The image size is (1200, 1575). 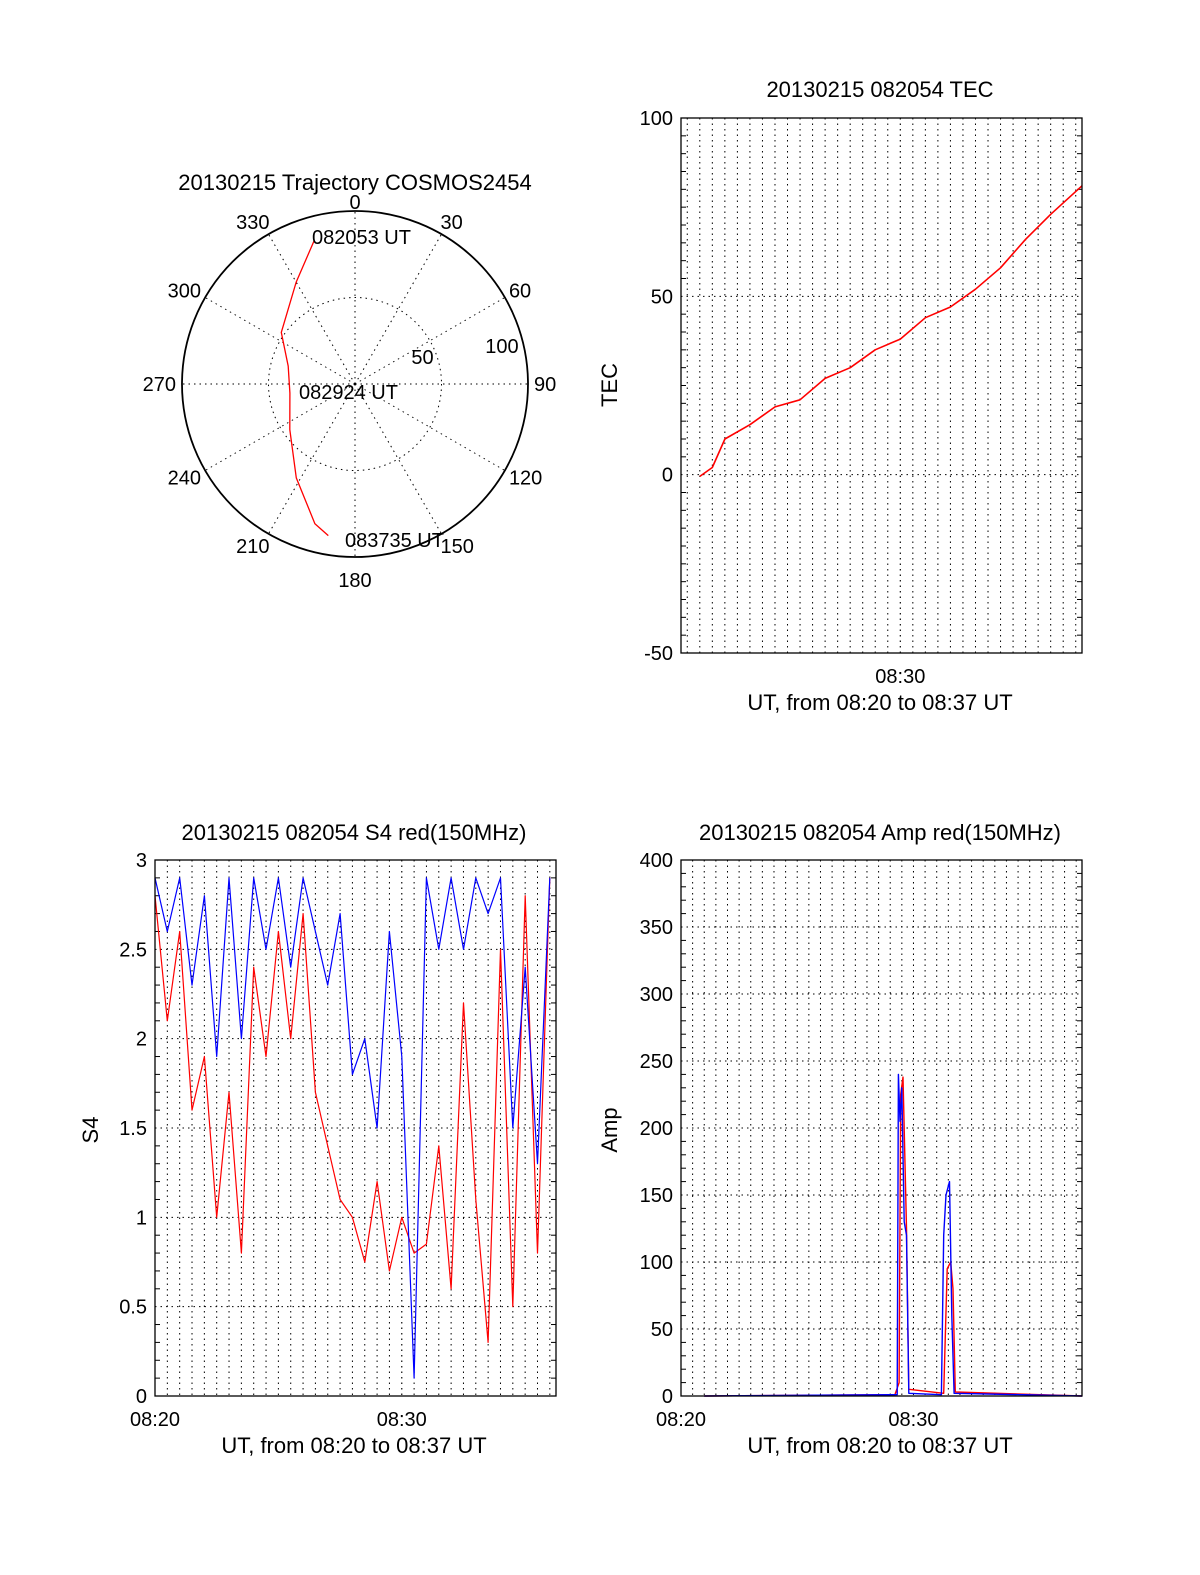 I want to click on y-tick-label: 350, so click(x=656, y=928).